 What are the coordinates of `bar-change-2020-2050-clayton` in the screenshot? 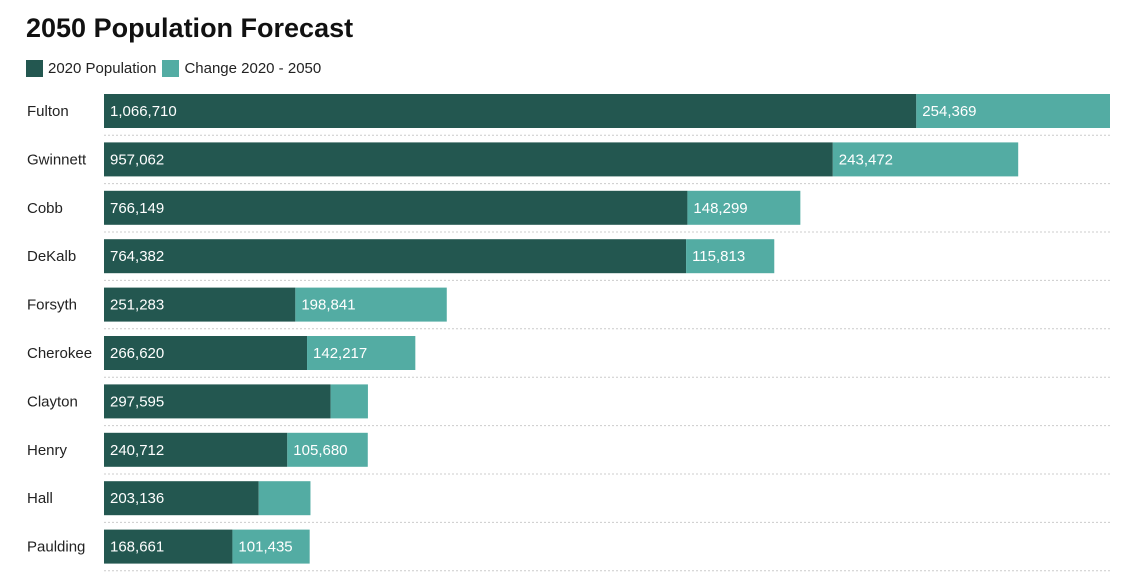 It's located at (349, 401).